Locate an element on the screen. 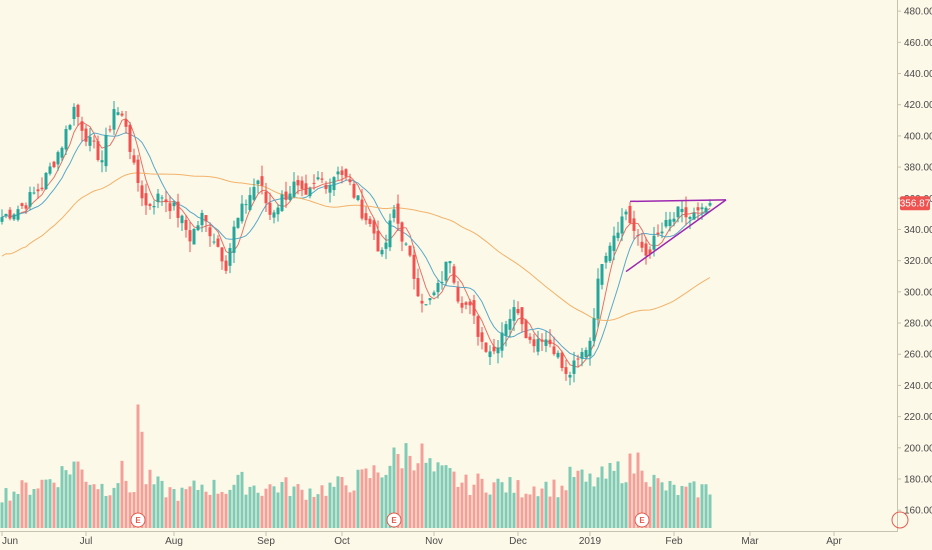  earnings-event-circle is located at coordinates (900, 520).